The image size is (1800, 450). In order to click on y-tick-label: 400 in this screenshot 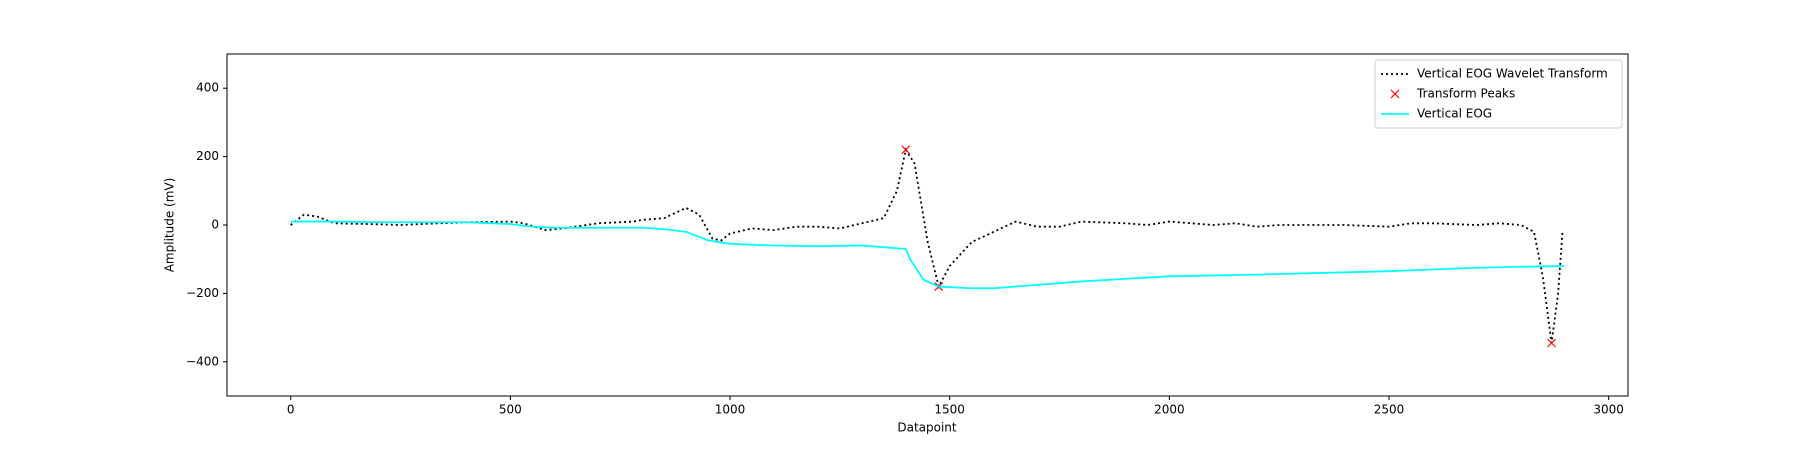, I will do `click(207, 88)`.